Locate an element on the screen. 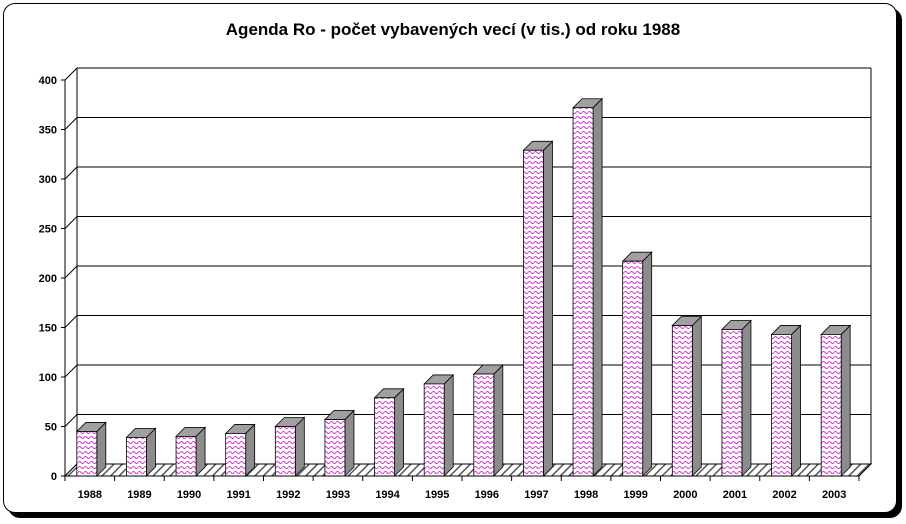 The height and width of the screenshot is (524, 906). bar-1994 is located at coordinates (384, 437).